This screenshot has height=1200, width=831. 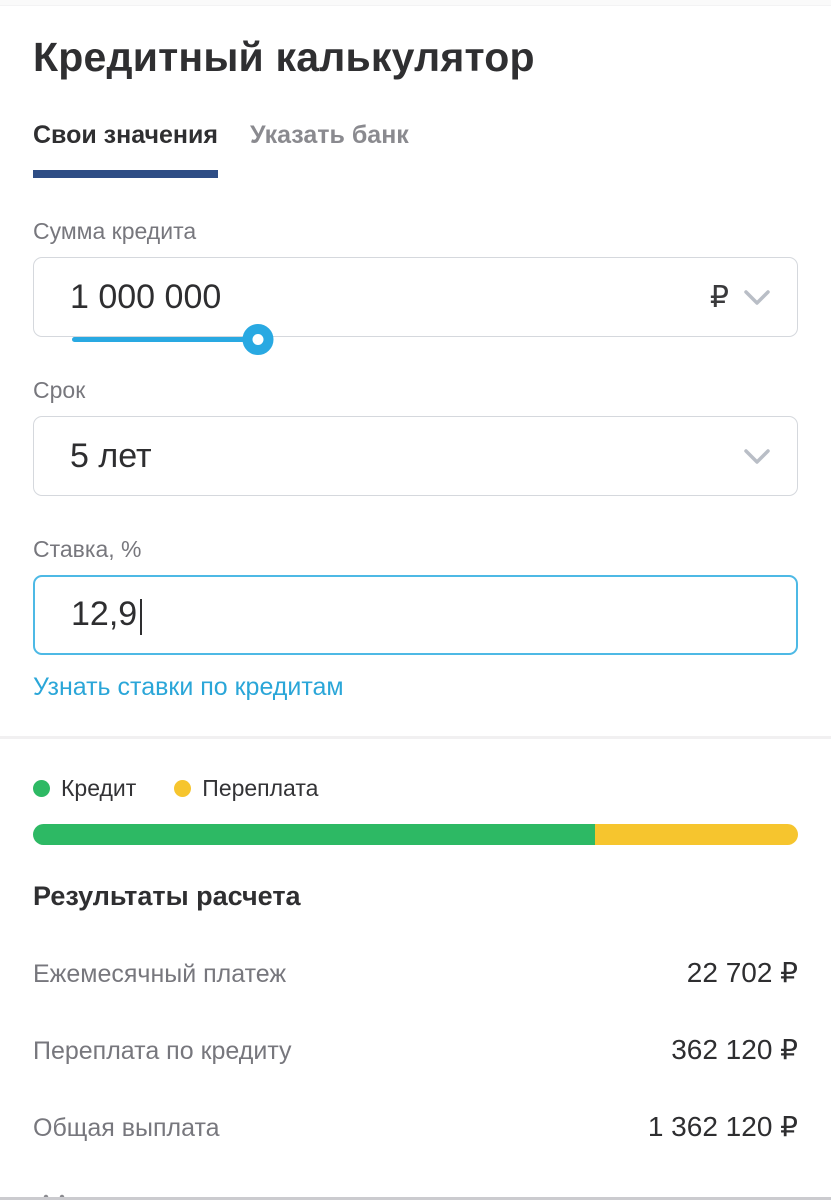 I want to click on amount-value: 1 000 000, so click(x=146, y=296).